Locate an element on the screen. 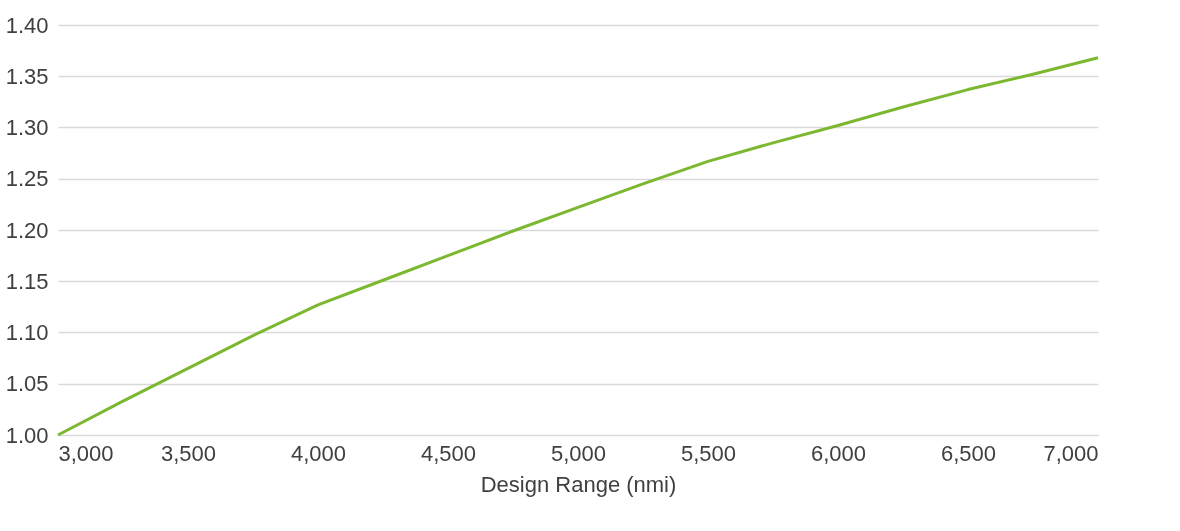  x-tick-label: 4,500 is located at coordinates (448, 453).